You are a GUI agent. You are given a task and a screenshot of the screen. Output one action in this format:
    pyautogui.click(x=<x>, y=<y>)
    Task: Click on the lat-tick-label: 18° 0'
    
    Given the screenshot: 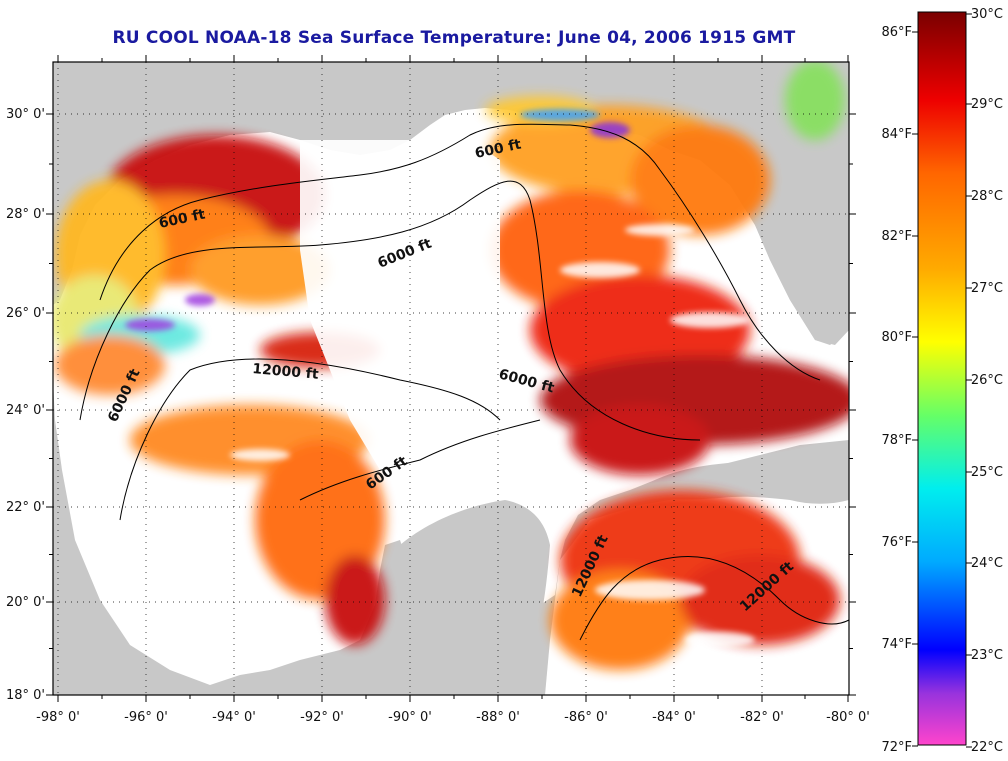 What is the action you would take?
    pyautogui.click(x=25, y=695)
    